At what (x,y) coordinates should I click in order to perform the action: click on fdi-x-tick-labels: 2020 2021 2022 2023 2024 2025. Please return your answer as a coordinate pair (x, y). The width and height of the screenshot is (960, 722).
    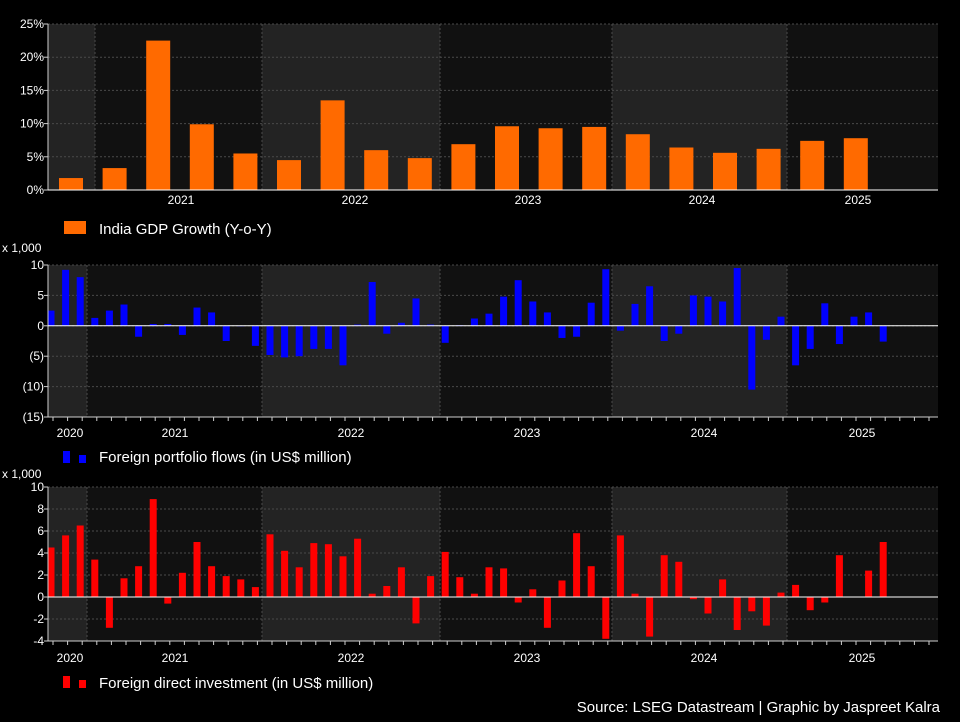
    Looking at the image, I should click on (466, 658).